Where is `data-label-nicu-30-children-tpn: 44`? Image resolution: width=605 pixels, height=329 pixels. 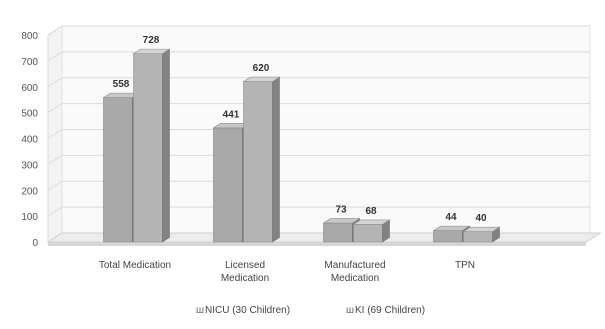
data-label-nicu-30-children-tpn: 44 is located at coordinates (451, 217).